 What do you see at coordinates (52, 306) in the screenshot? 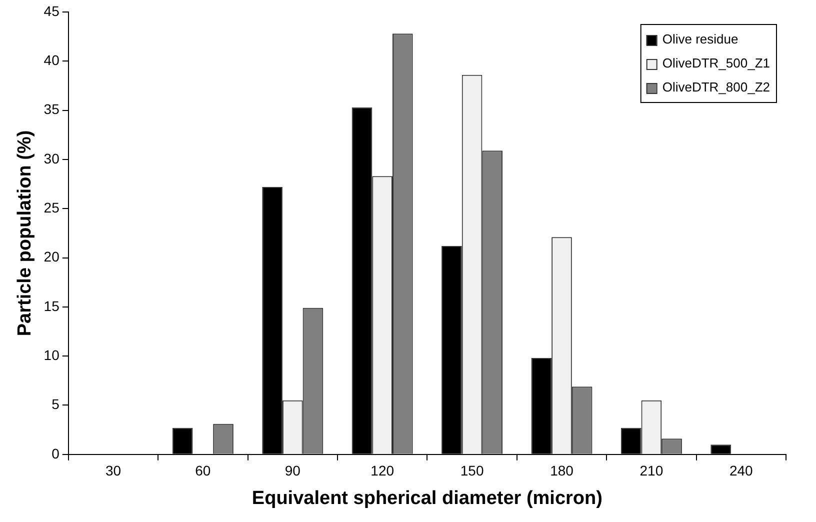
I see `y-tick-label: 15` at bounding box center [52, 306].